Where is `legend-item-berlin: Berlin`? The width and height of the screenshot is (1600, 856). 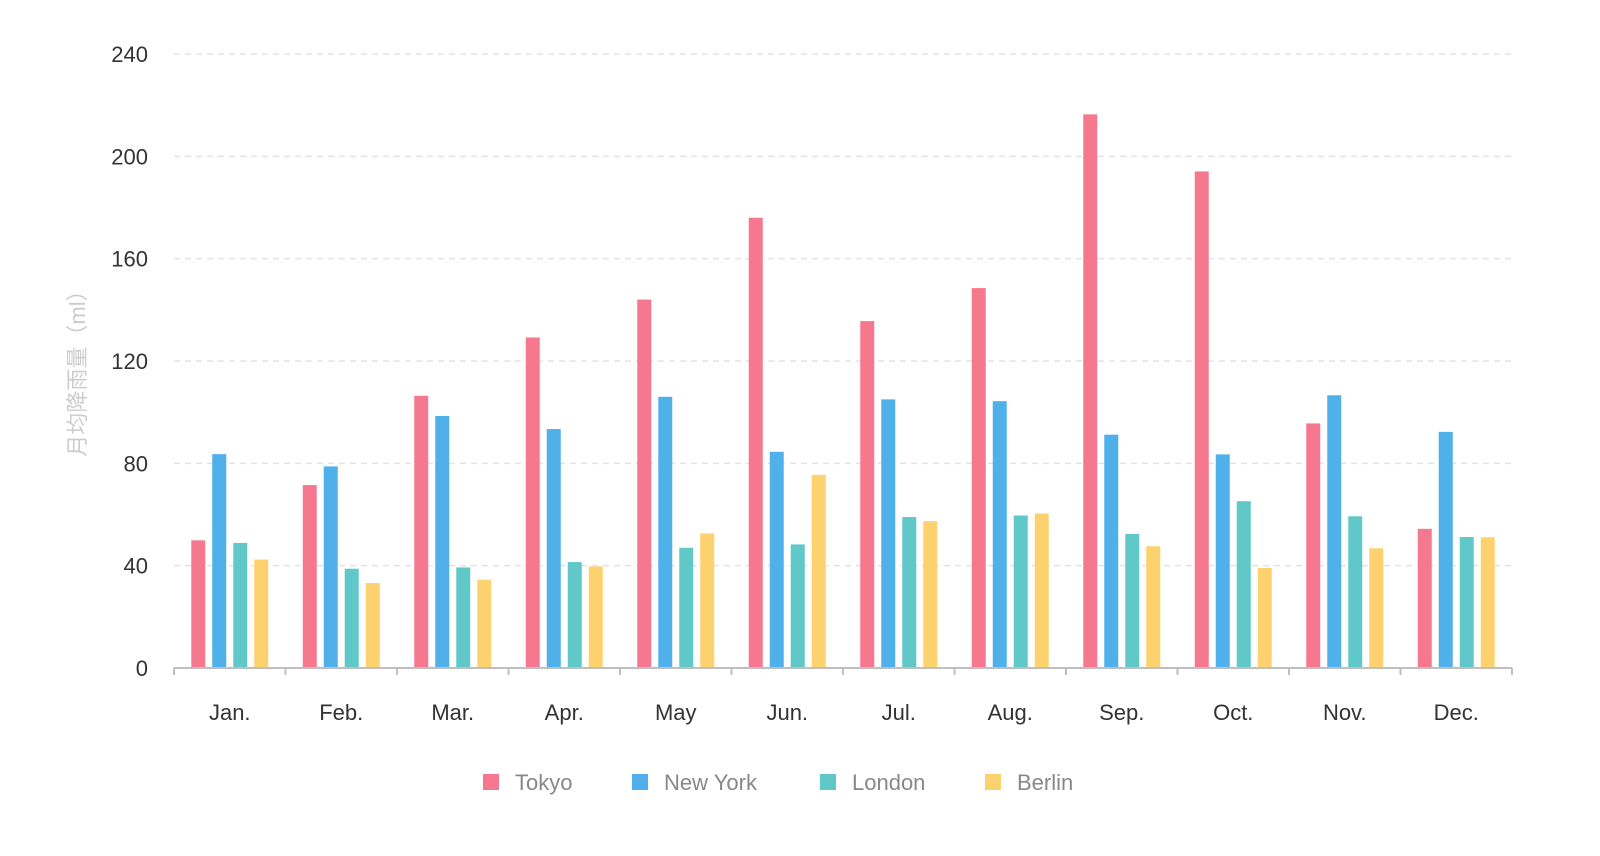
legend-item-berlin: Berlin is located at coordinates (1029, 782).